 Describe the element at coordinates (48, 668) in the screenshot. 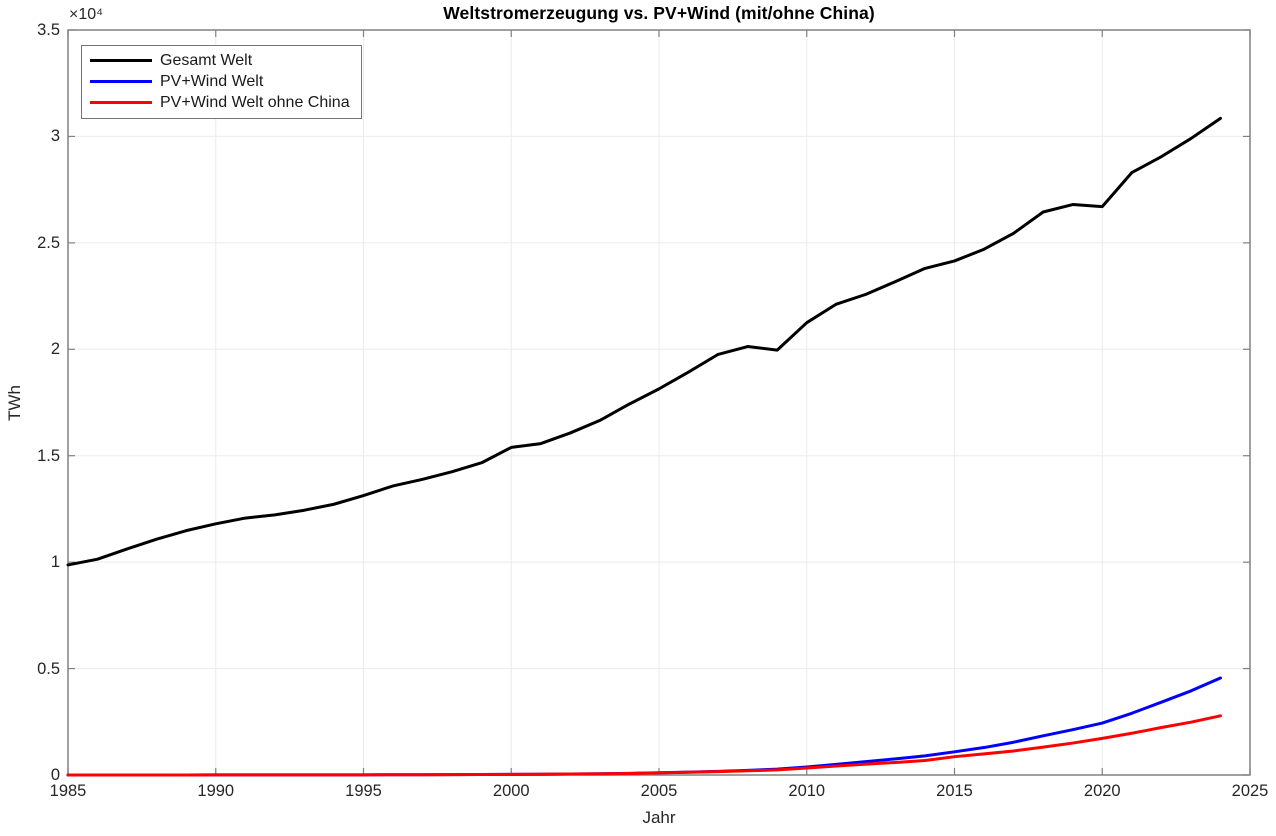

I see `y-tick-label: 0.5` at that location.